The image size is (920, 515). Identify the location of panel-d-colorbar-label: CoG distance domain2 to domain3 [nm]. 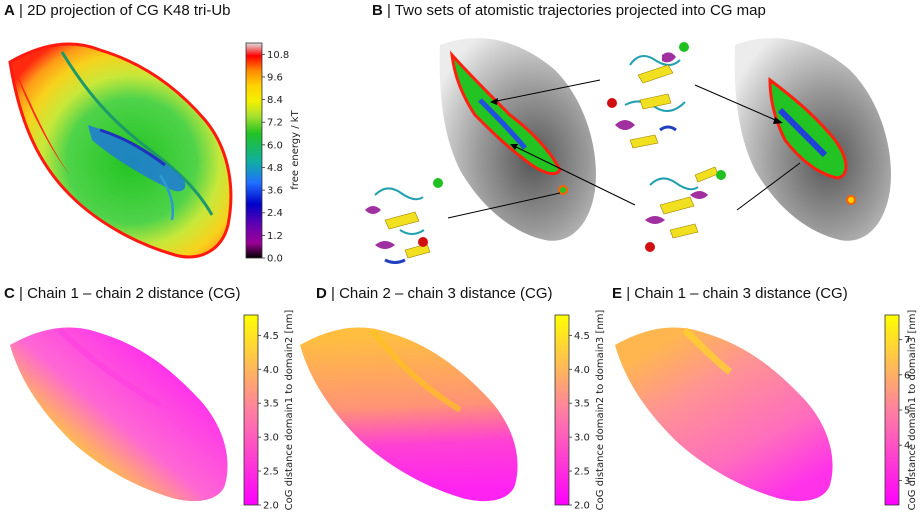
(600, 410).